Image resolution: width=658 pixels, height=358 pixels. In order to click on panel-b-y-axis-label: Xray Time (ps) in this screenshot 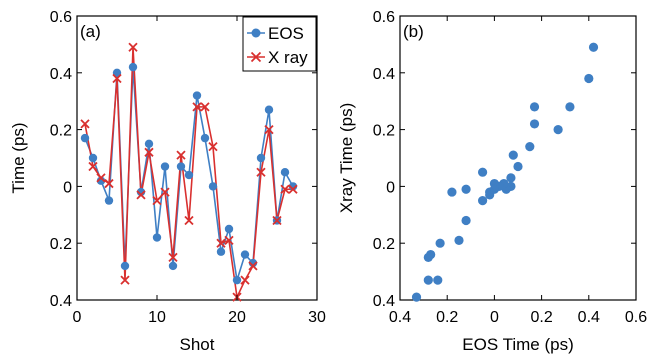, I will do `click(346, 158)`.